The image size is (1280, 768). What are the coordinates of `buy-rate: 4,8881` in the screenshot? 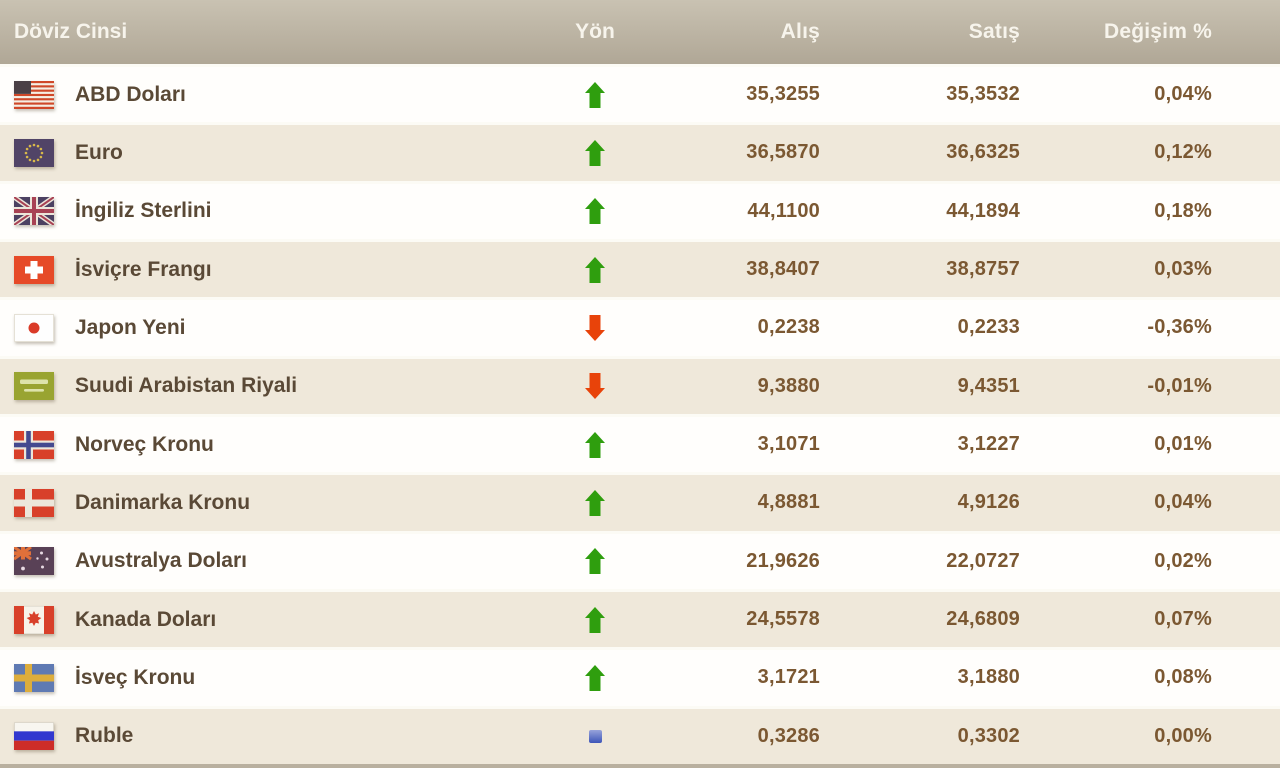 It's located at (788, 502).